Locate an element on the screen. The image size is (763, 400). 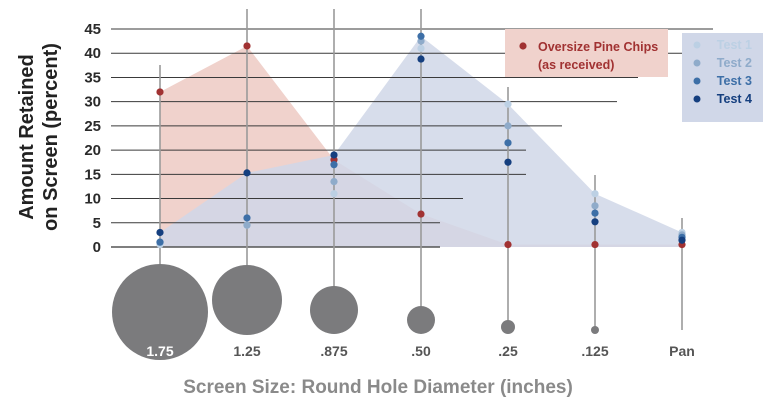
y-tick-label: 0 is located at coordinates (97, 247).